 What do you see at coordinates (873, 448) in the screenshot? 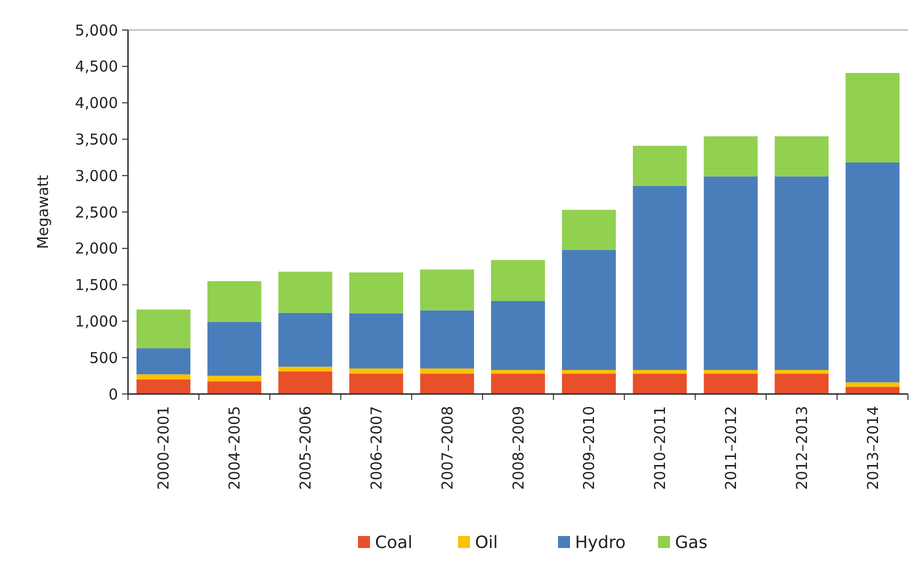
I see `x-tick-label: 2013–2014` at bounding box center [873, 448].